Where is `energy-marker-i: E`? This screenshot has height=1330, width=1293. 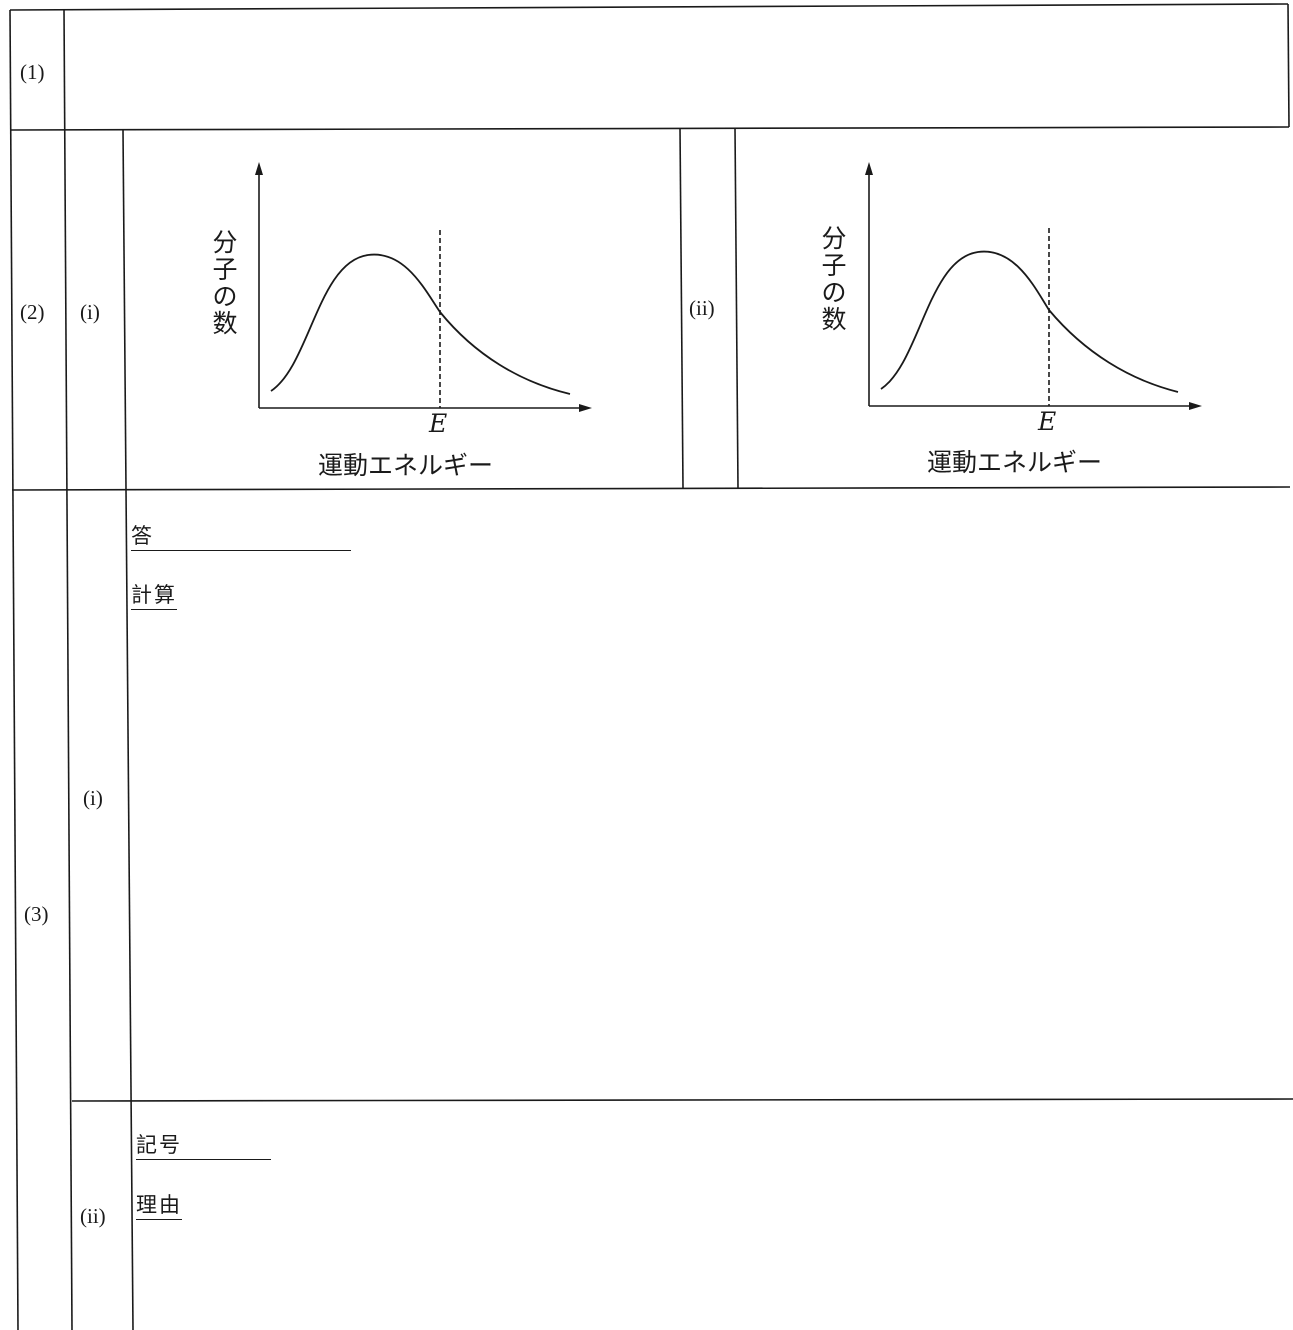
energy-marker-i: E is located at coordinates (438, 423).